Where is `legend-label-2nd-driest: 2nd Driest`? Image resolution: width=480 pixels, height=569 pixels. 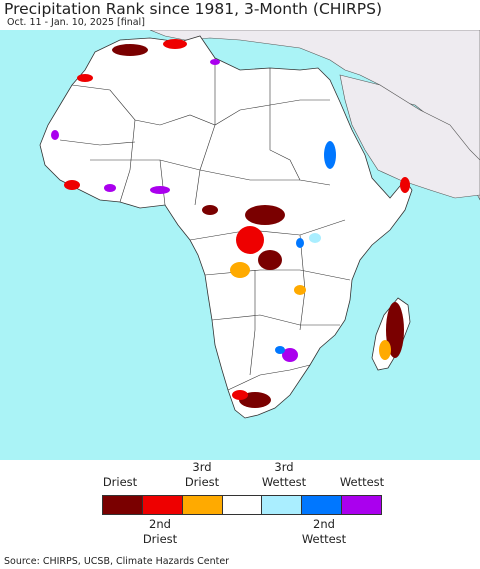 legend-label-2nd-driest: 2nd Driest is located at coordinates (160, 531).